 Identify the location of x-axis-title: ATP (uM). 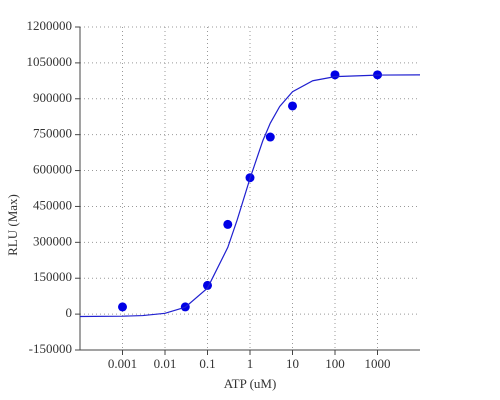
(250, 383).